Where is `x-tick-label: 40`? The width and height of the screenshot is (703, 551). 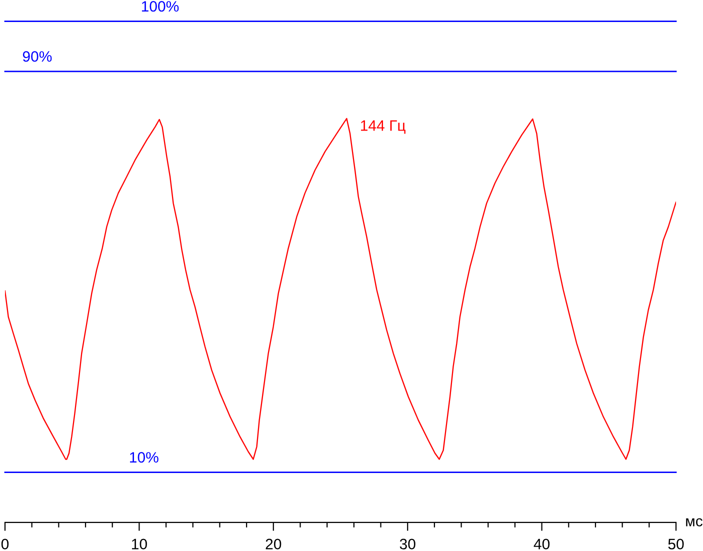 x-tick-label: 40 is located at coordinates (542, 544).